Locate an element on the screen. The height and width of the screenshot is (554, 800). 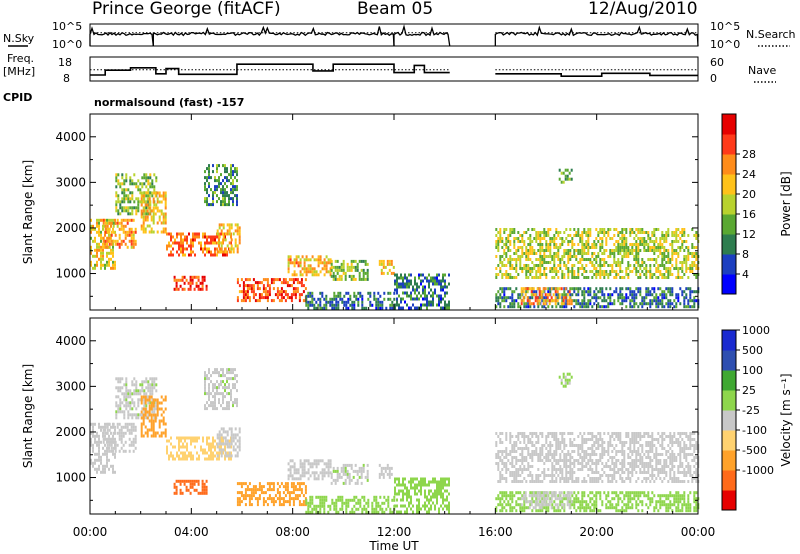
power-colorbar-tick-label: 20 is located at coordinates (749, 194).